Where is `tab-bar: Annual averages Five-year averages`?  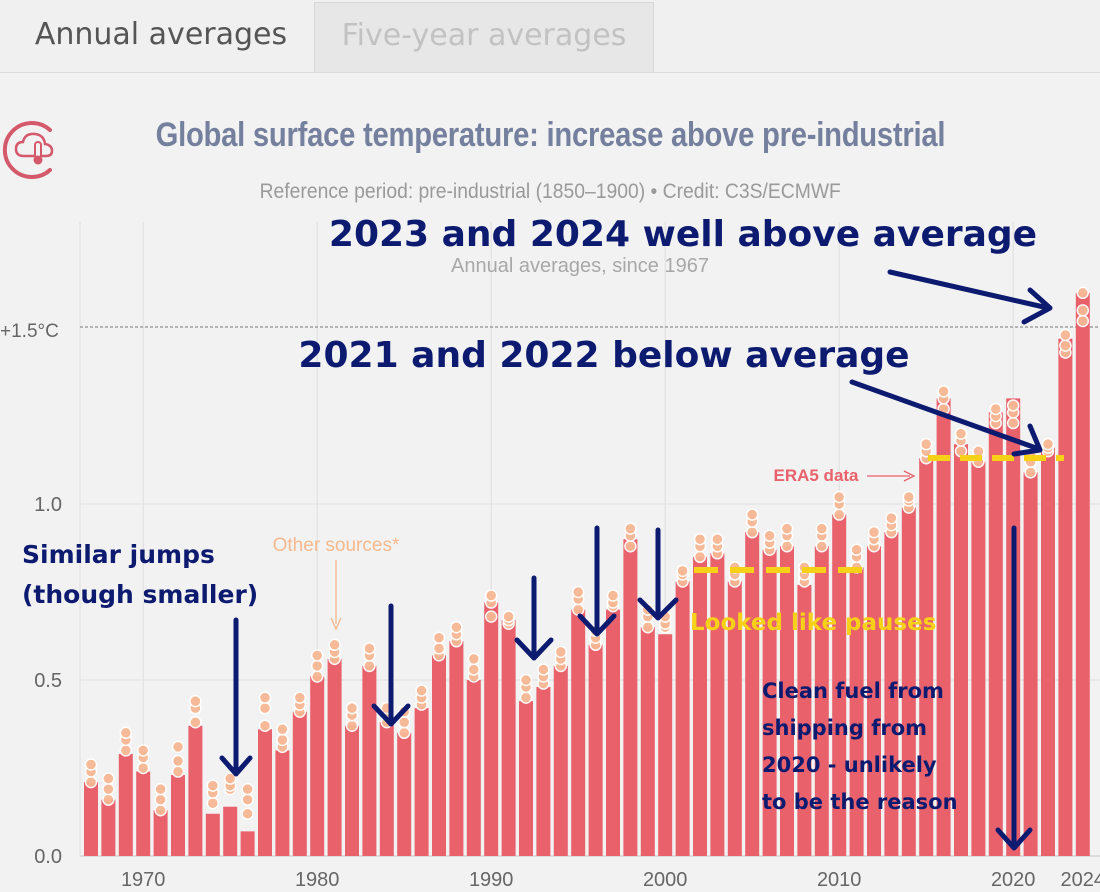
tab-bar: Annual averages Five-year averages is located at coordinates (550, 36).